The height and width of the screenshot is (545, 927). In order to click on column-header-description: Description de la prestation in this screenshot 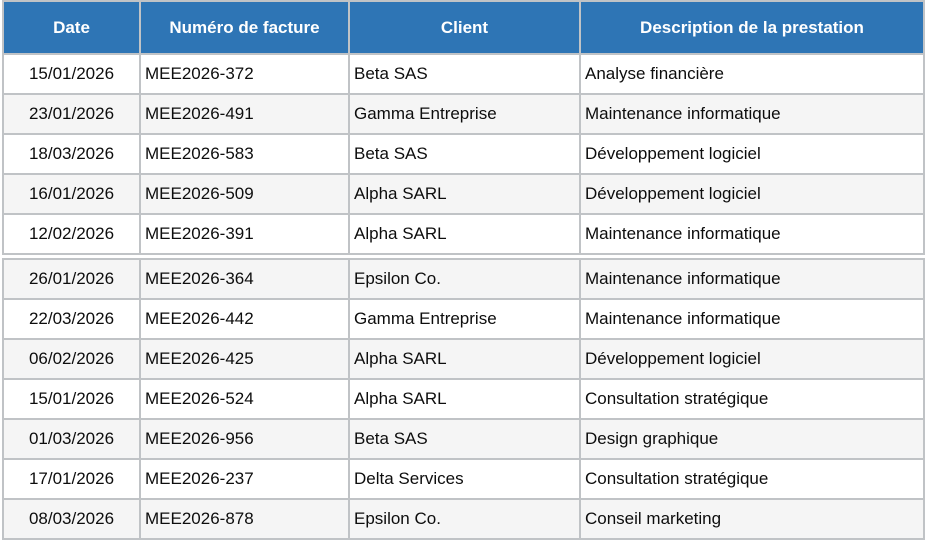, I will do `click(752, 27)`.